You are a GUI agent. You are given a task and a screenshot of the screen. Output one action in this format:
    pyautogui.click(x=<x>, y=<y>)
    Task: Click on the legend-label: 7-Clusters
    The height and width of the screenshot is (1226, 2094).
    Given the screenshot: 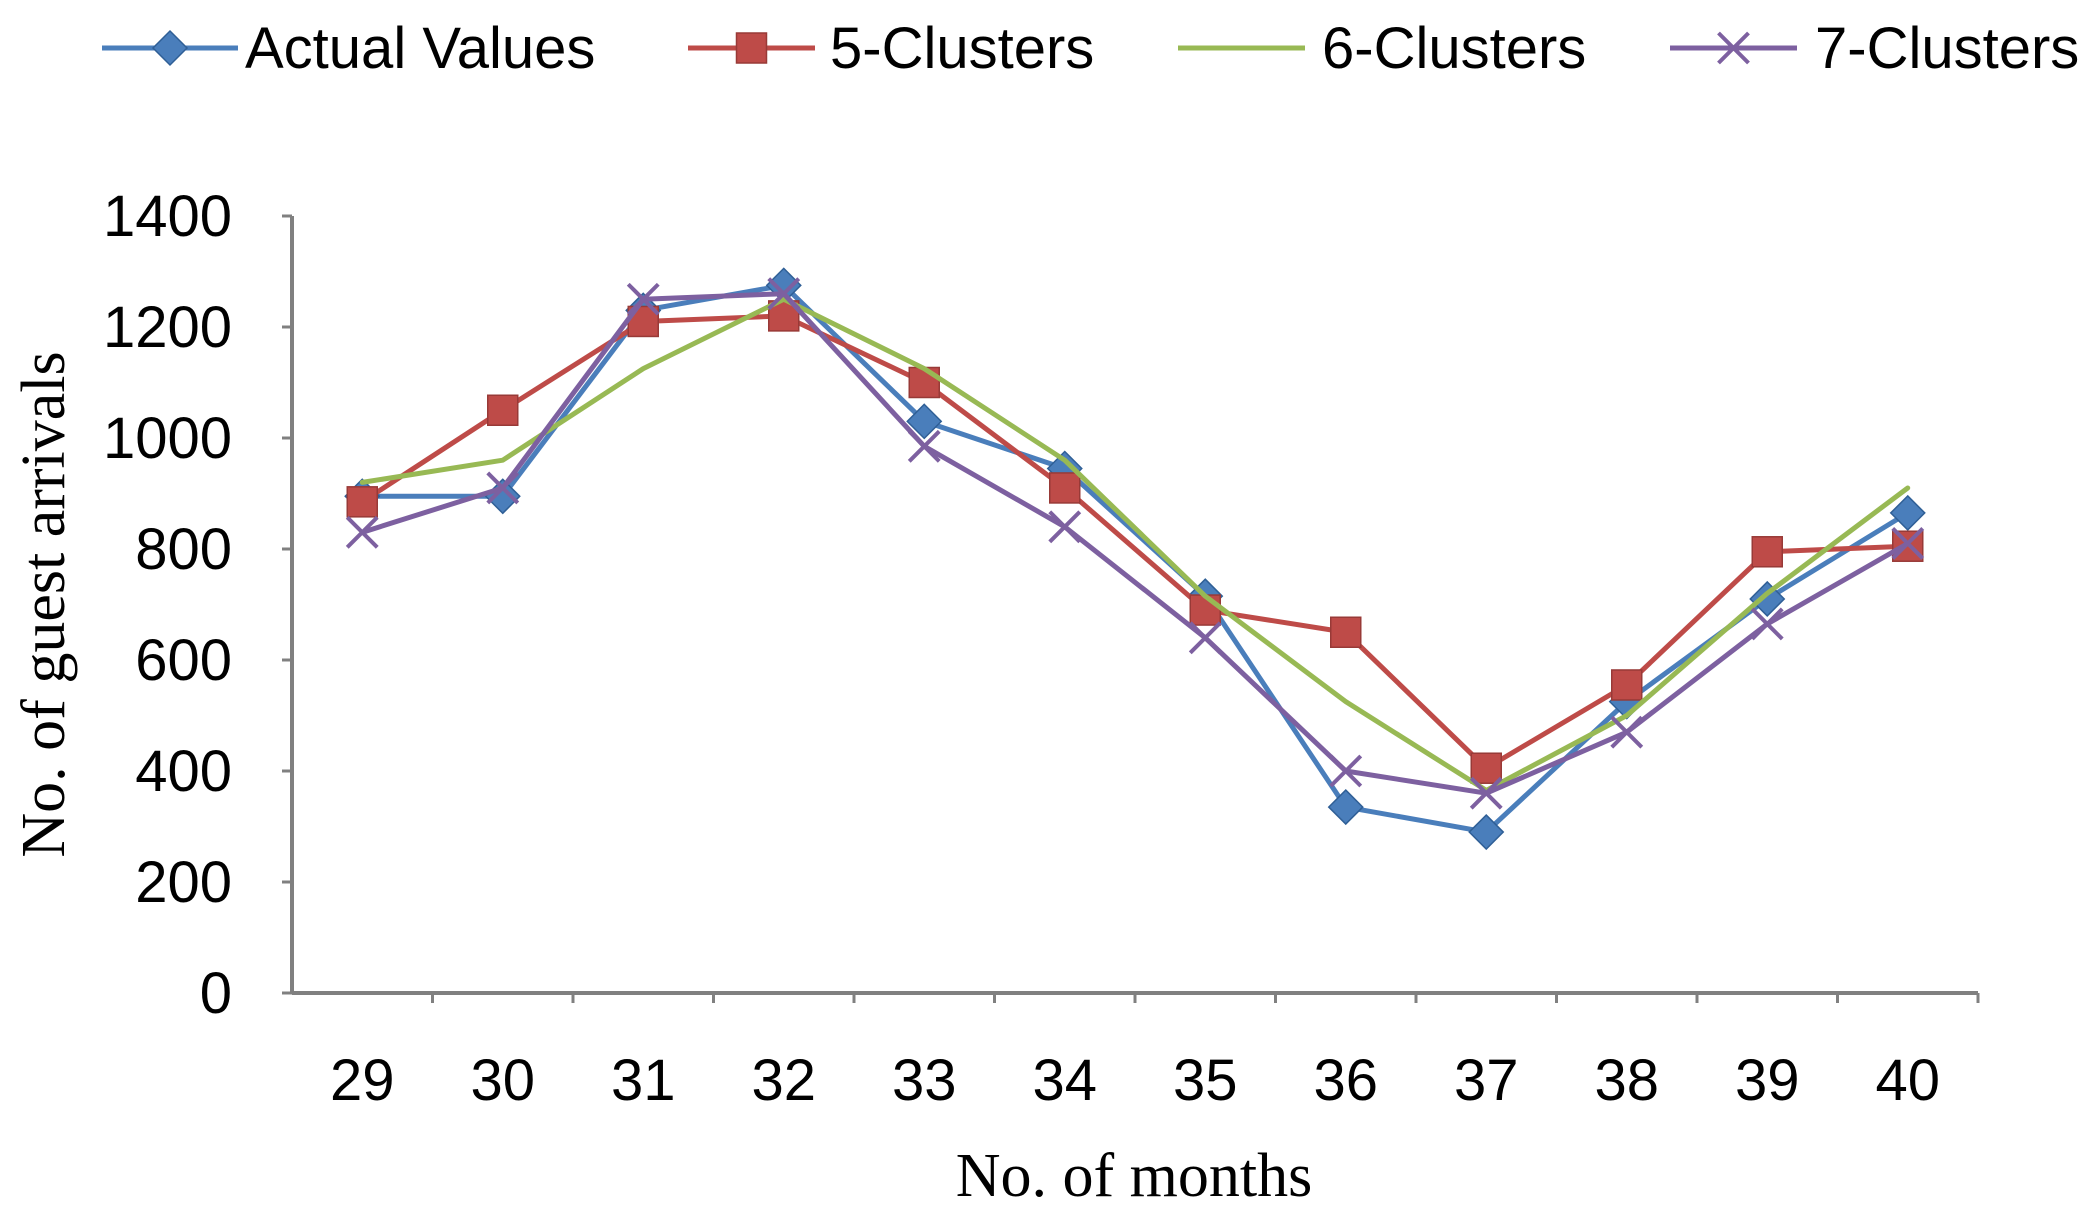 What is the action you would take?
    pyautogui.click(x=1947, y=48)
    